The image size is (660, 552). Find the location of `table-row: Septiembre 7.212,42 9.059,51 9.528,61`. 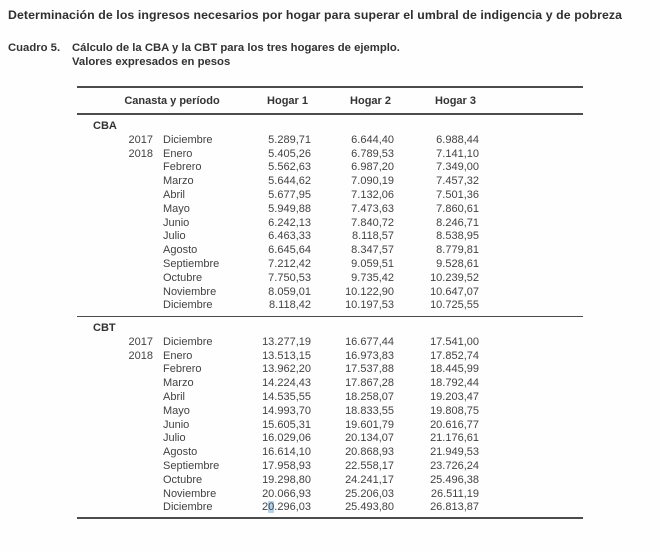

table-row: Septiembre 7.212,42 9.059,51 9.528,61 is located at coordinates (330, 264).